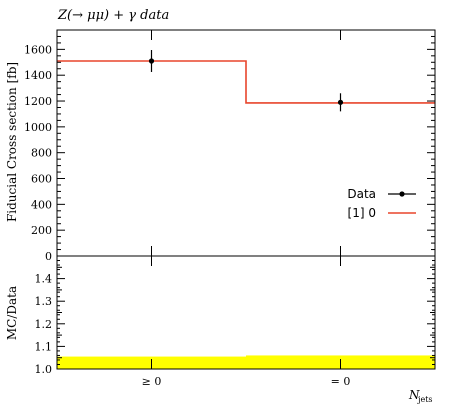 The image size is (450, 407). I want to click on ratio-y-tick-label: 1.4, so click(44, 279).